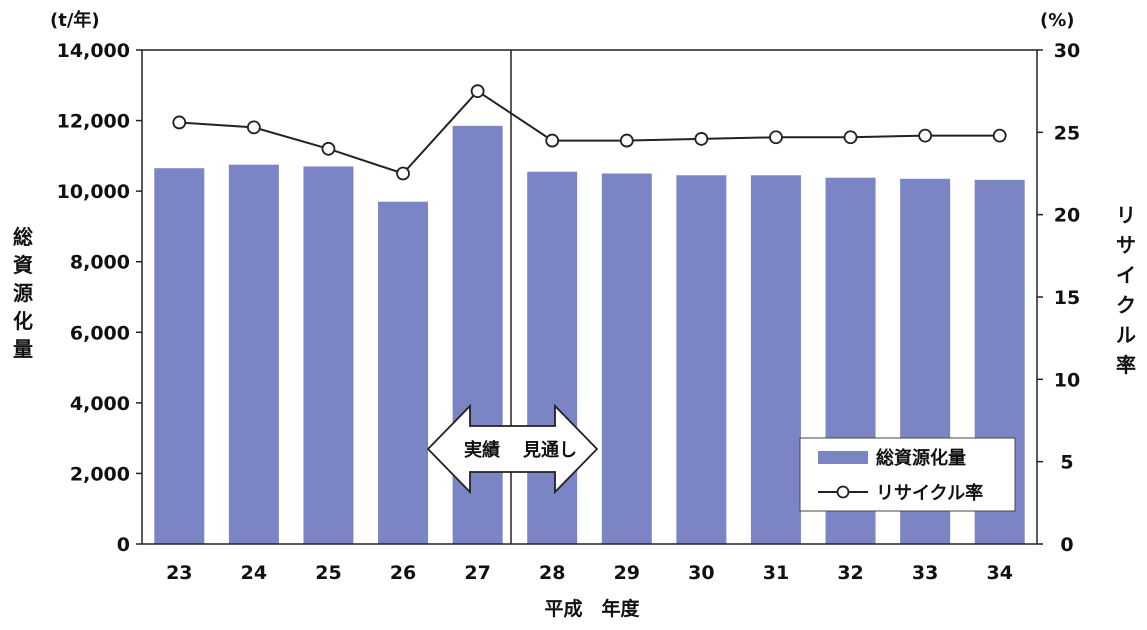 This screenshot has height=630, width=1147. Describe the element at coordinates (100, 474) in the screenshot. I see `left-tick-label: 2,000` at that location.